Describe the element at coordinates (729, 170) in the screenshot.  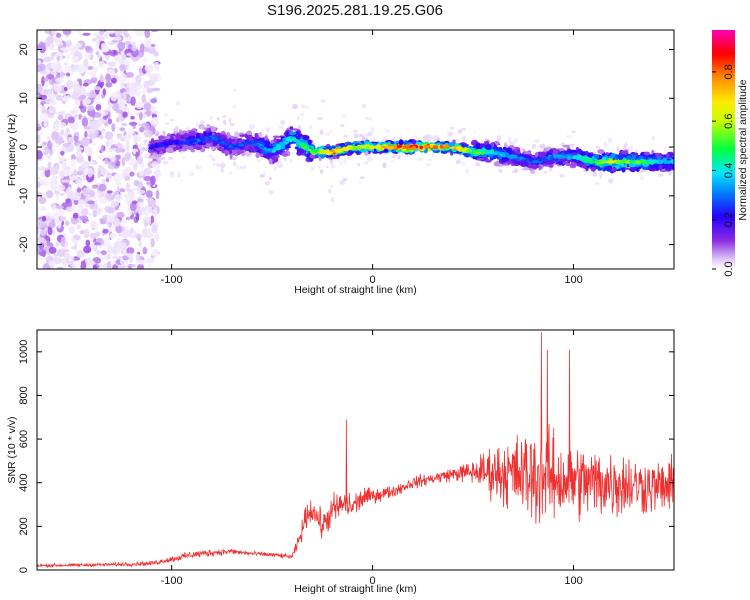
I see `colorbar-tick-label: 0.4` at that location.